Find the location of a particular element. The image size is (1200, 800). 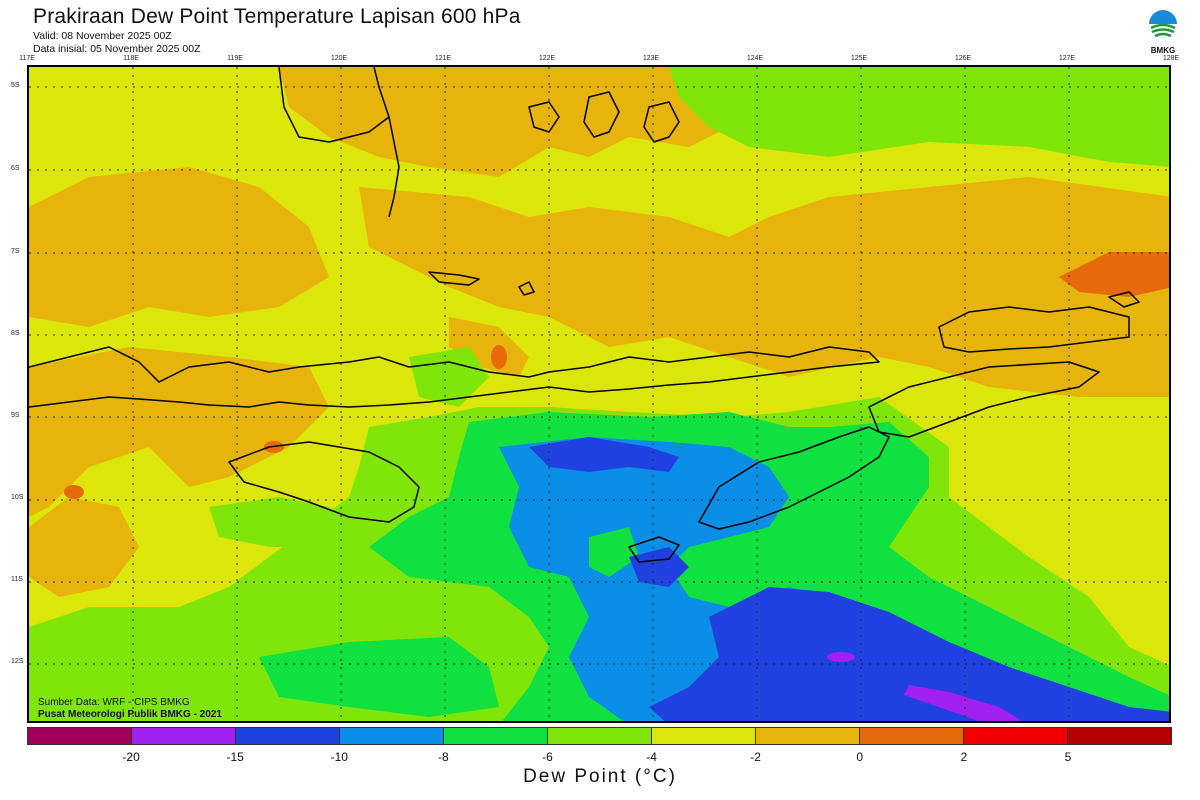

lat-label: 5S is located at coordinates (15, 85).